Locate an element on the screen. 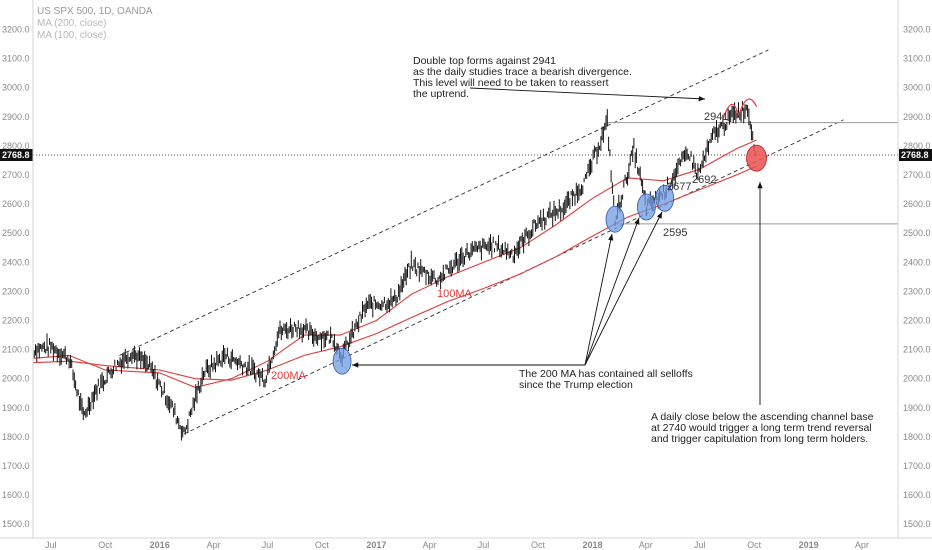 The image size is (932, 550). y-tick-label-left: 3000.0 is located at coordinates (16, 88).